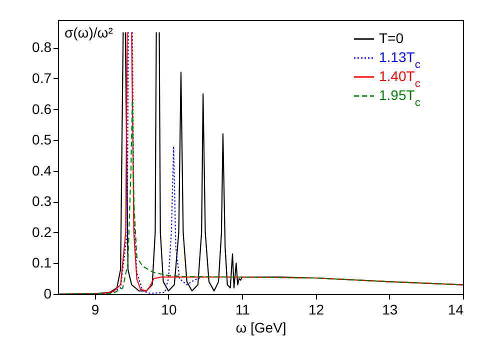 Image resolution: width=491 pixels, height=343 pixels. Describe the element at coordinates (42, 232) in the screenshot. I see `y-tick-label: 0.2` at that location.